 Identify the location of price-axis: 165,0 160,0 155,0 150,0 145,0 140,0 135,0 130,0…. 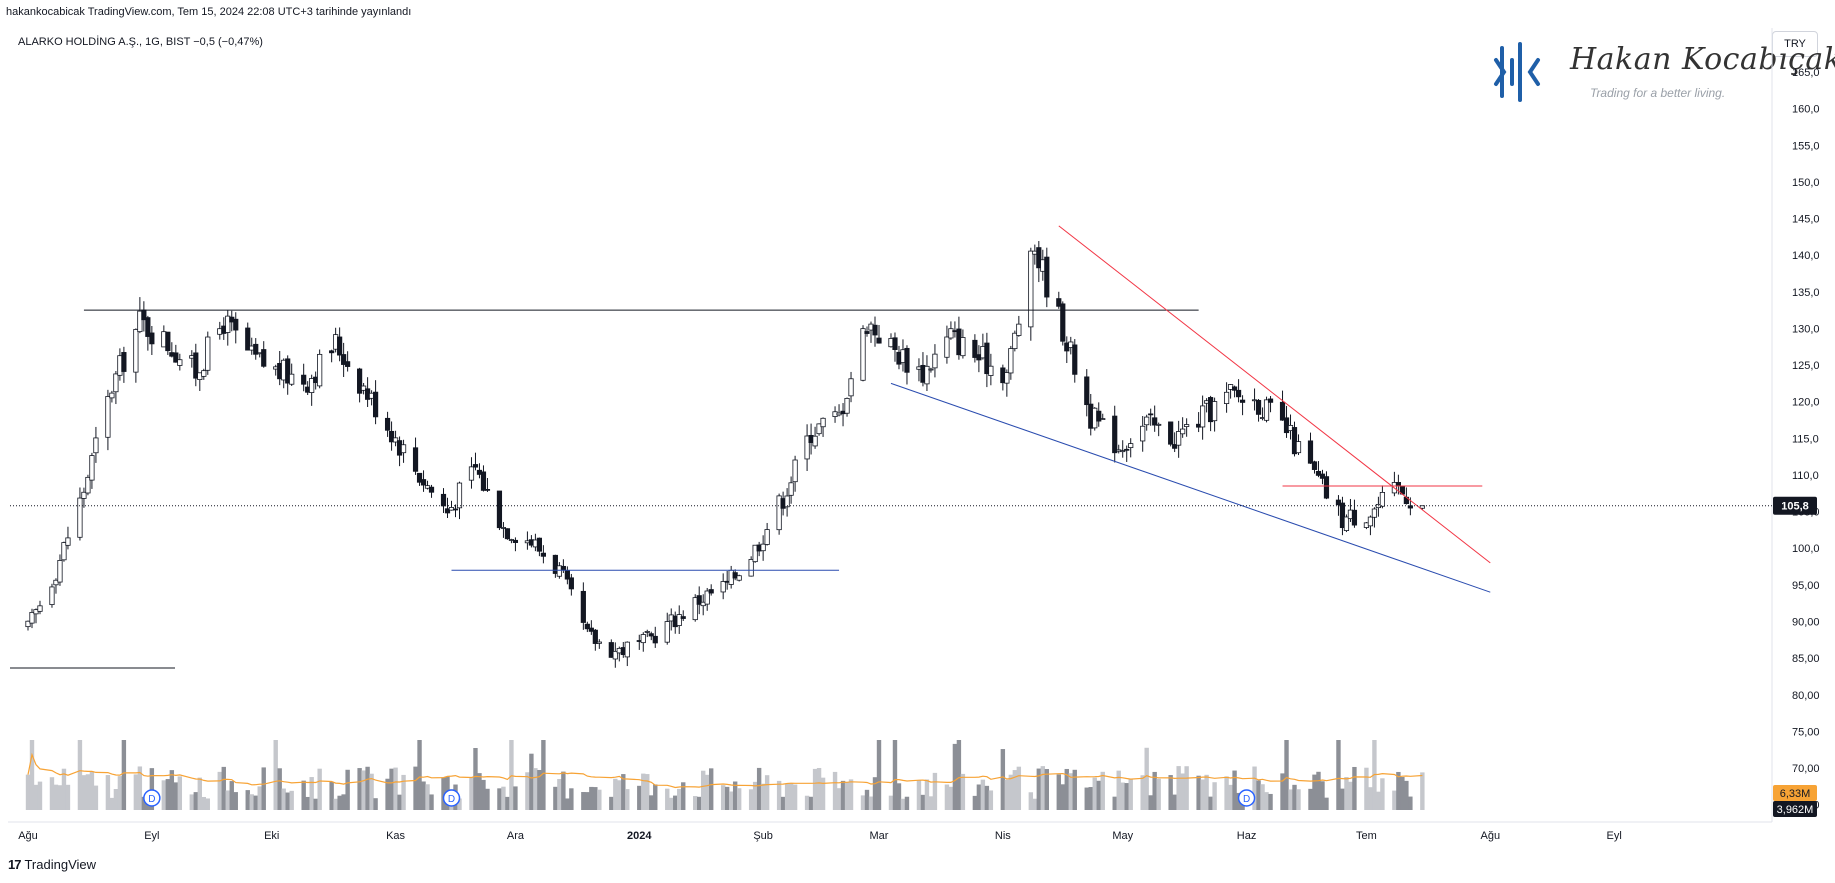
(1806, 439).